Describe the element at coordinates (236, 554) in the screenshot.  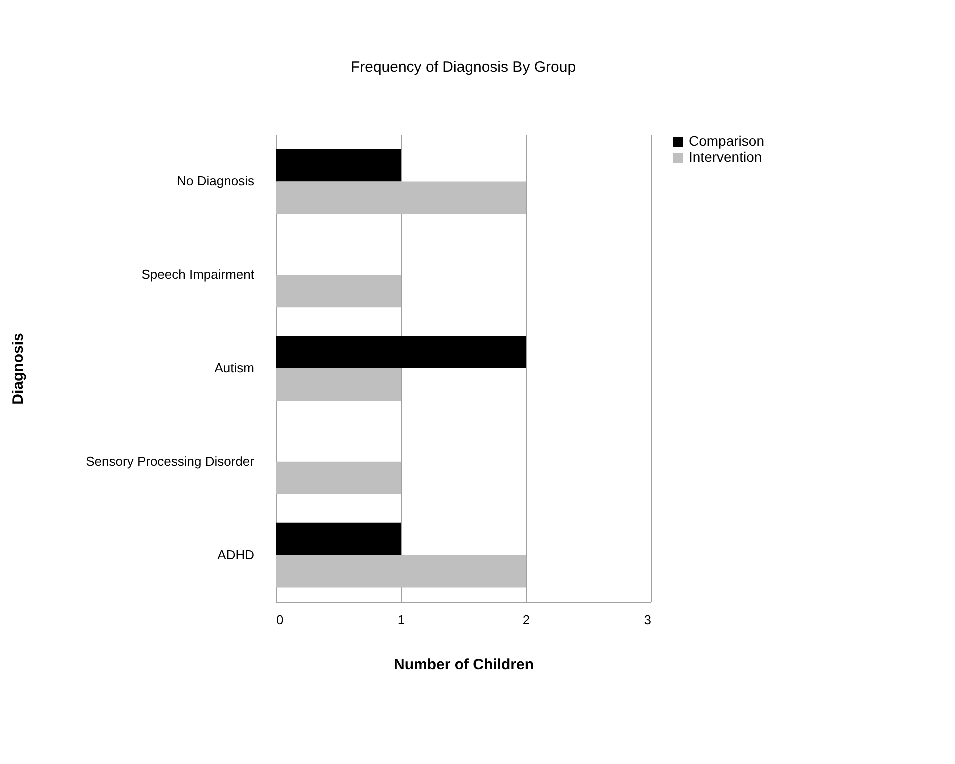
I see `y-tick-label: ADHD` at that location.